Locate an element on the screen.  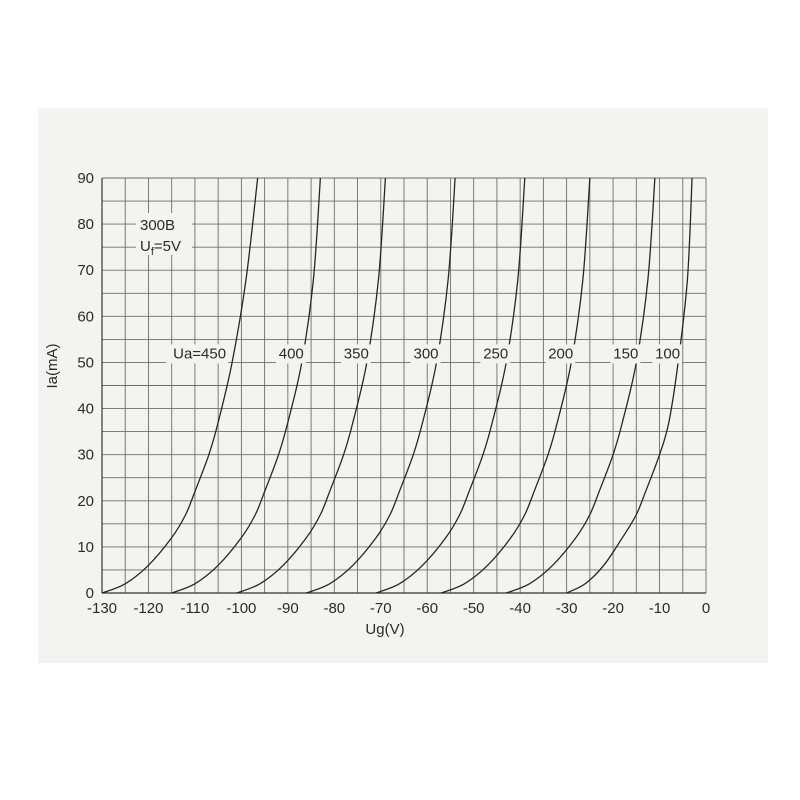
series-label: 250 is located at coordinates (495, 353).